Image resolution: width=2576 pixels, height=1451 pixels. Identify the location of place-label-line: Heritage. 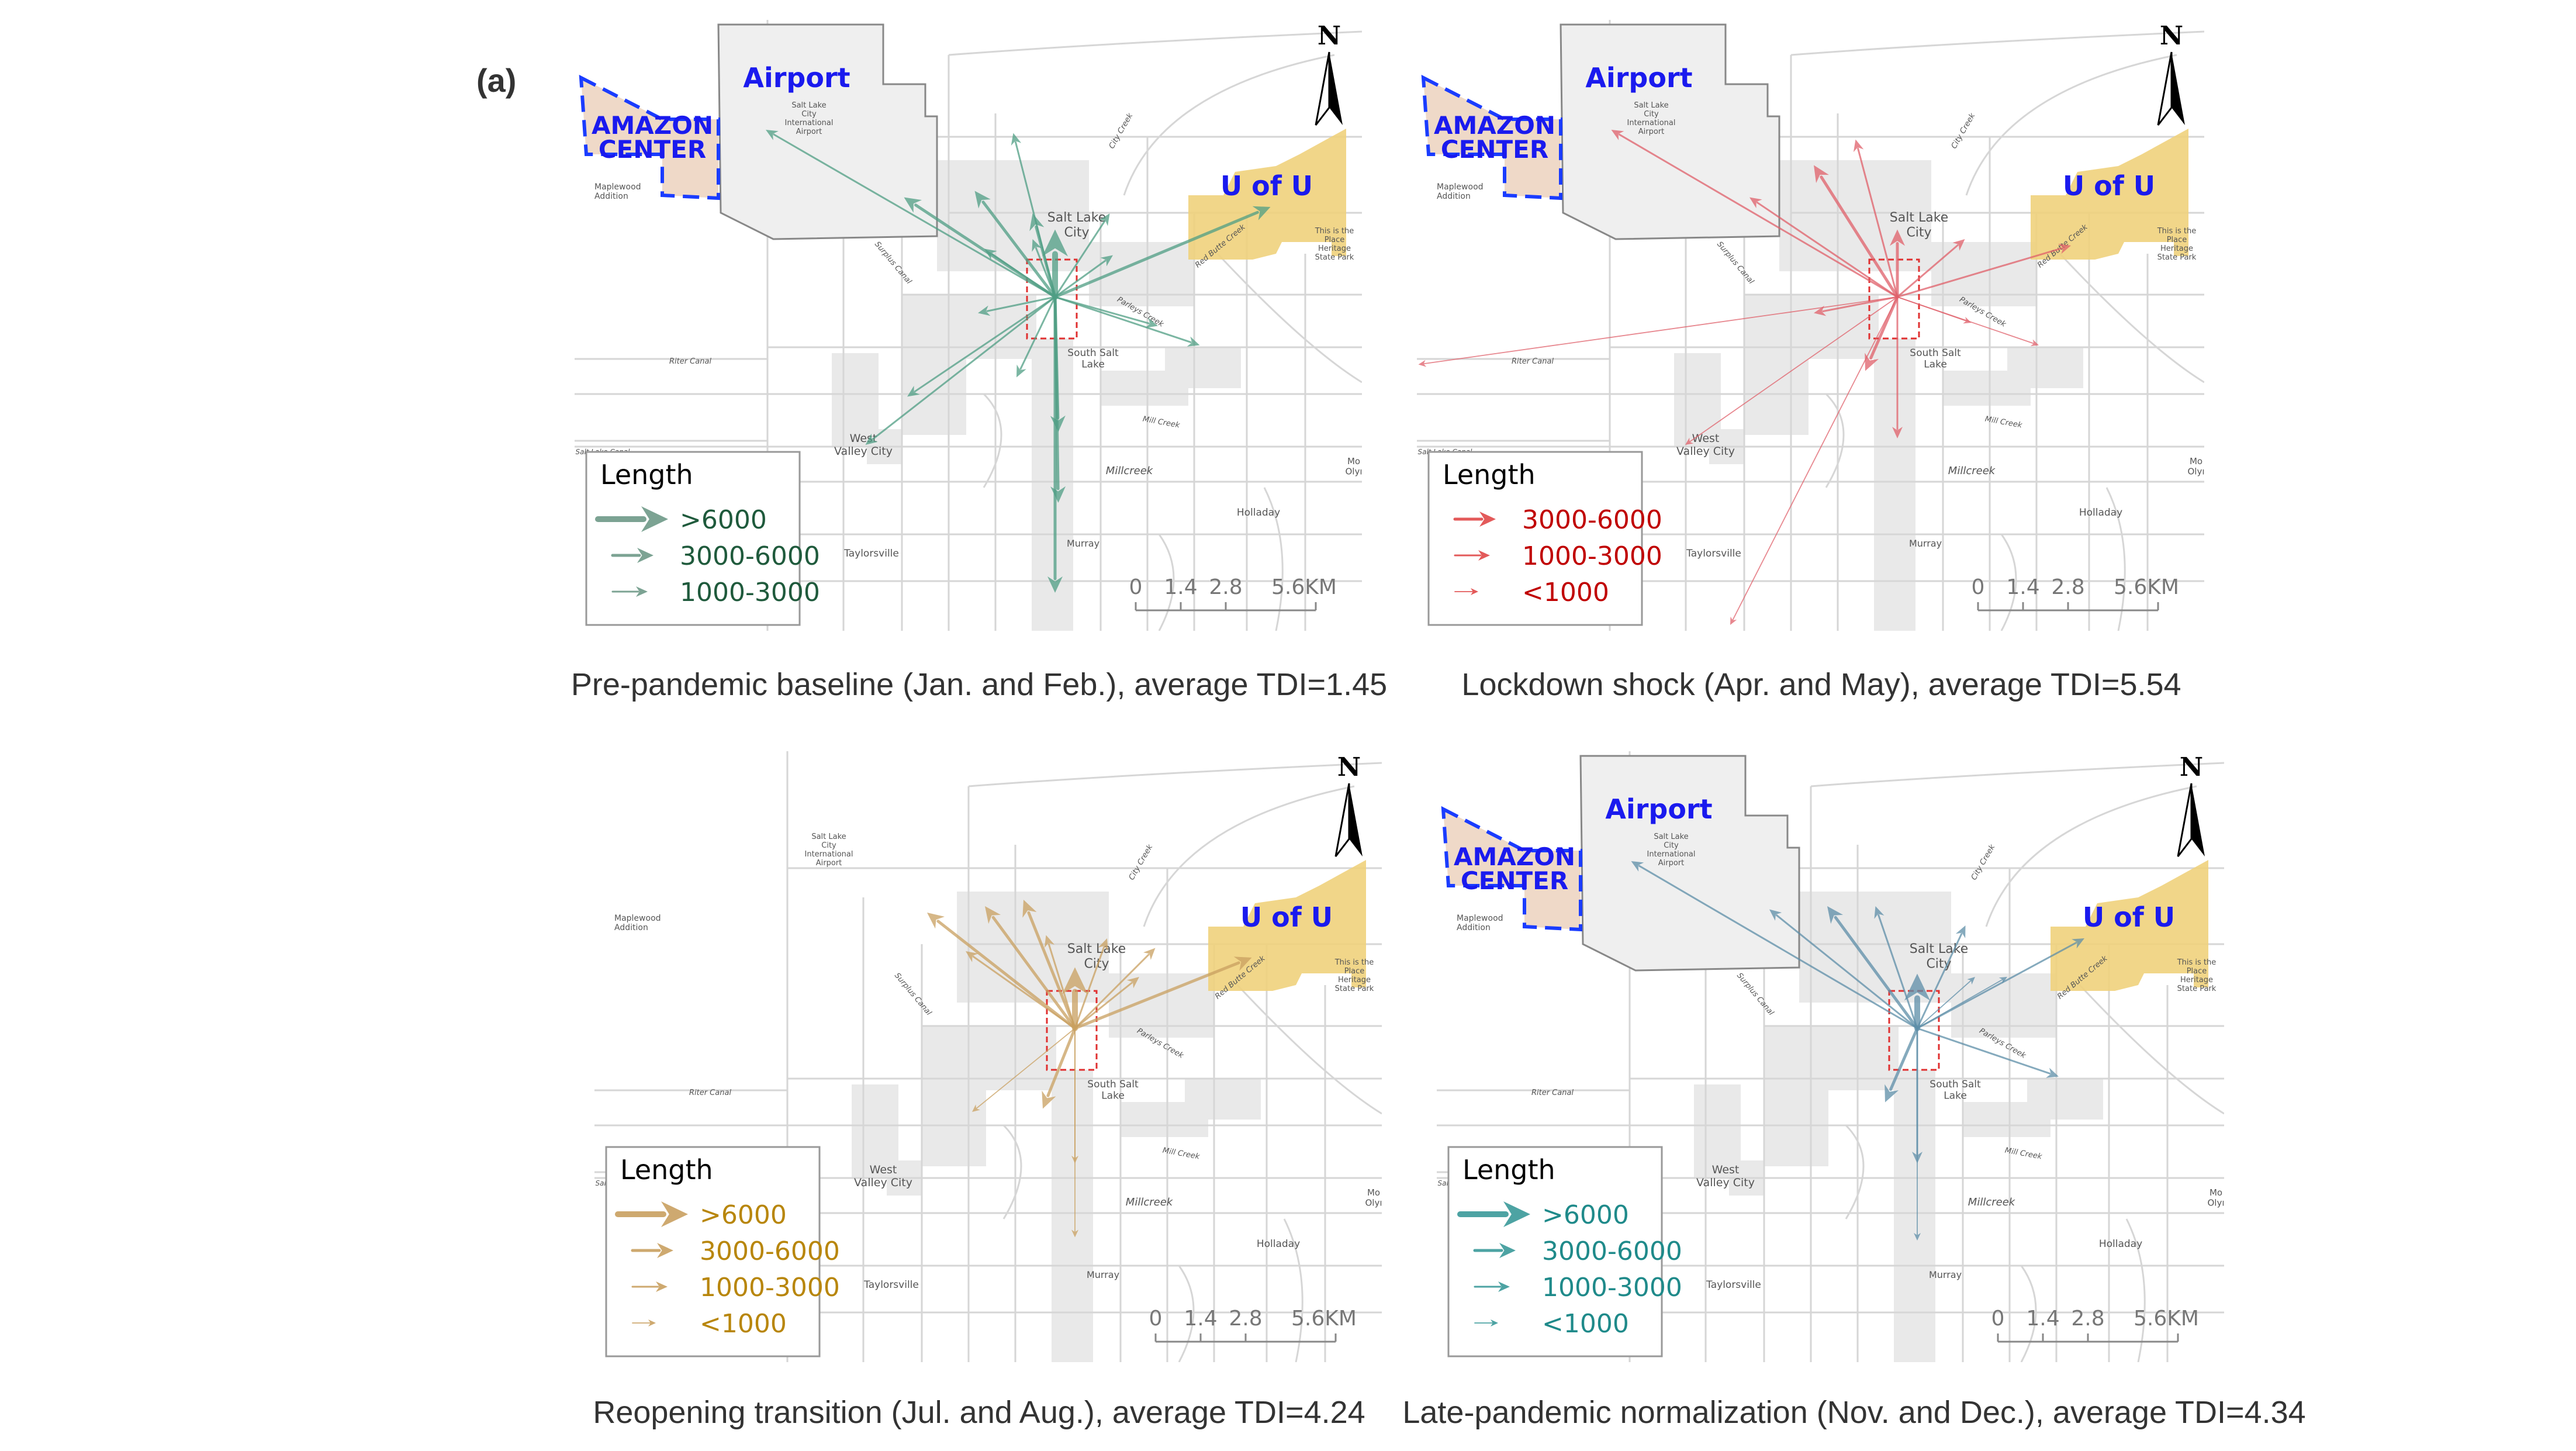
(1334, 248).